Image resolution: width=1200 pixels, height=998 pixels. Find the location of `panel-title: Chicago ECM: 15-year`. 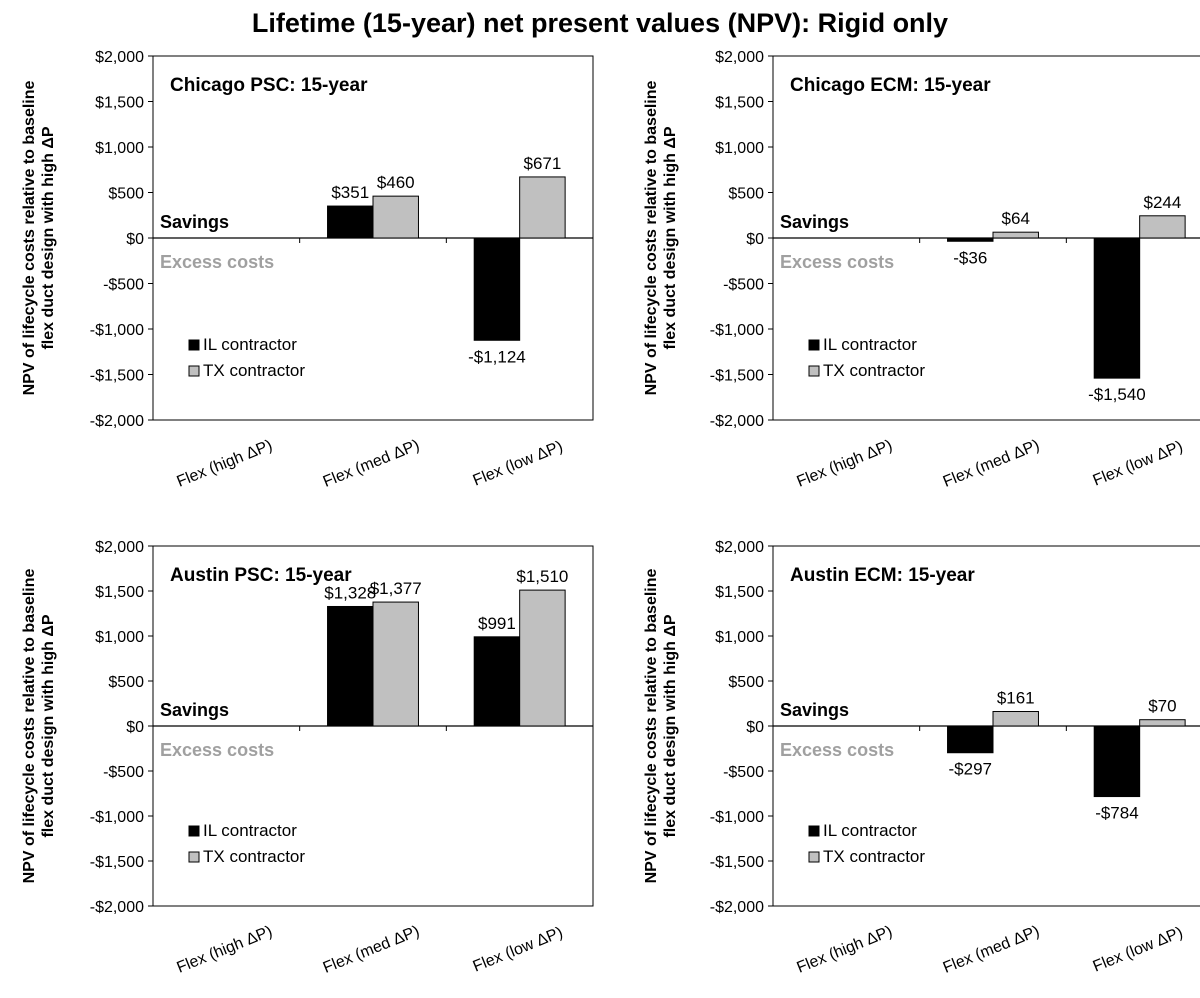

panel-title: Chicago ECM: 15-year is located at coordinates (890, 85).